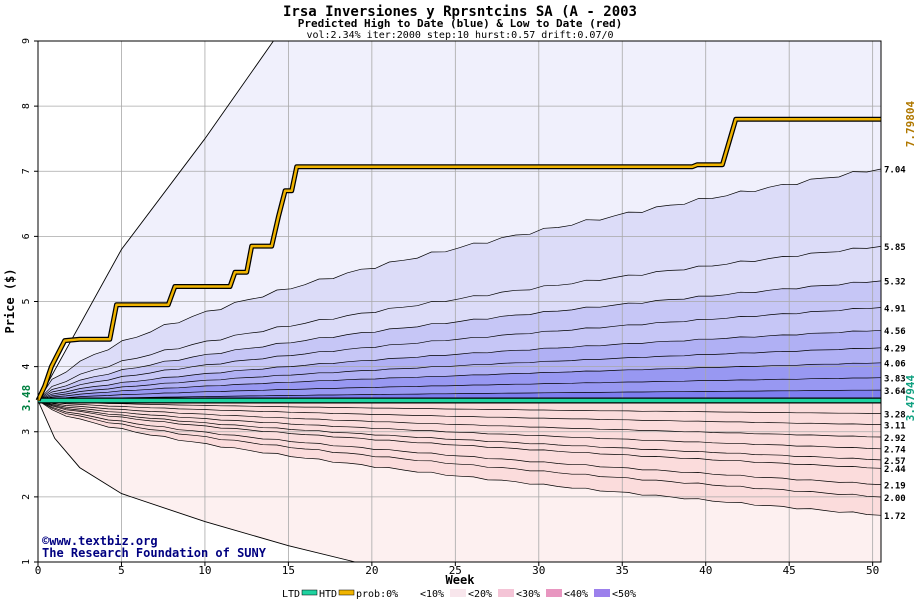 Image resolution: width=920 pixels, height=604 pixels. I want to click on y-tick-label: 6, so click(26, 236).